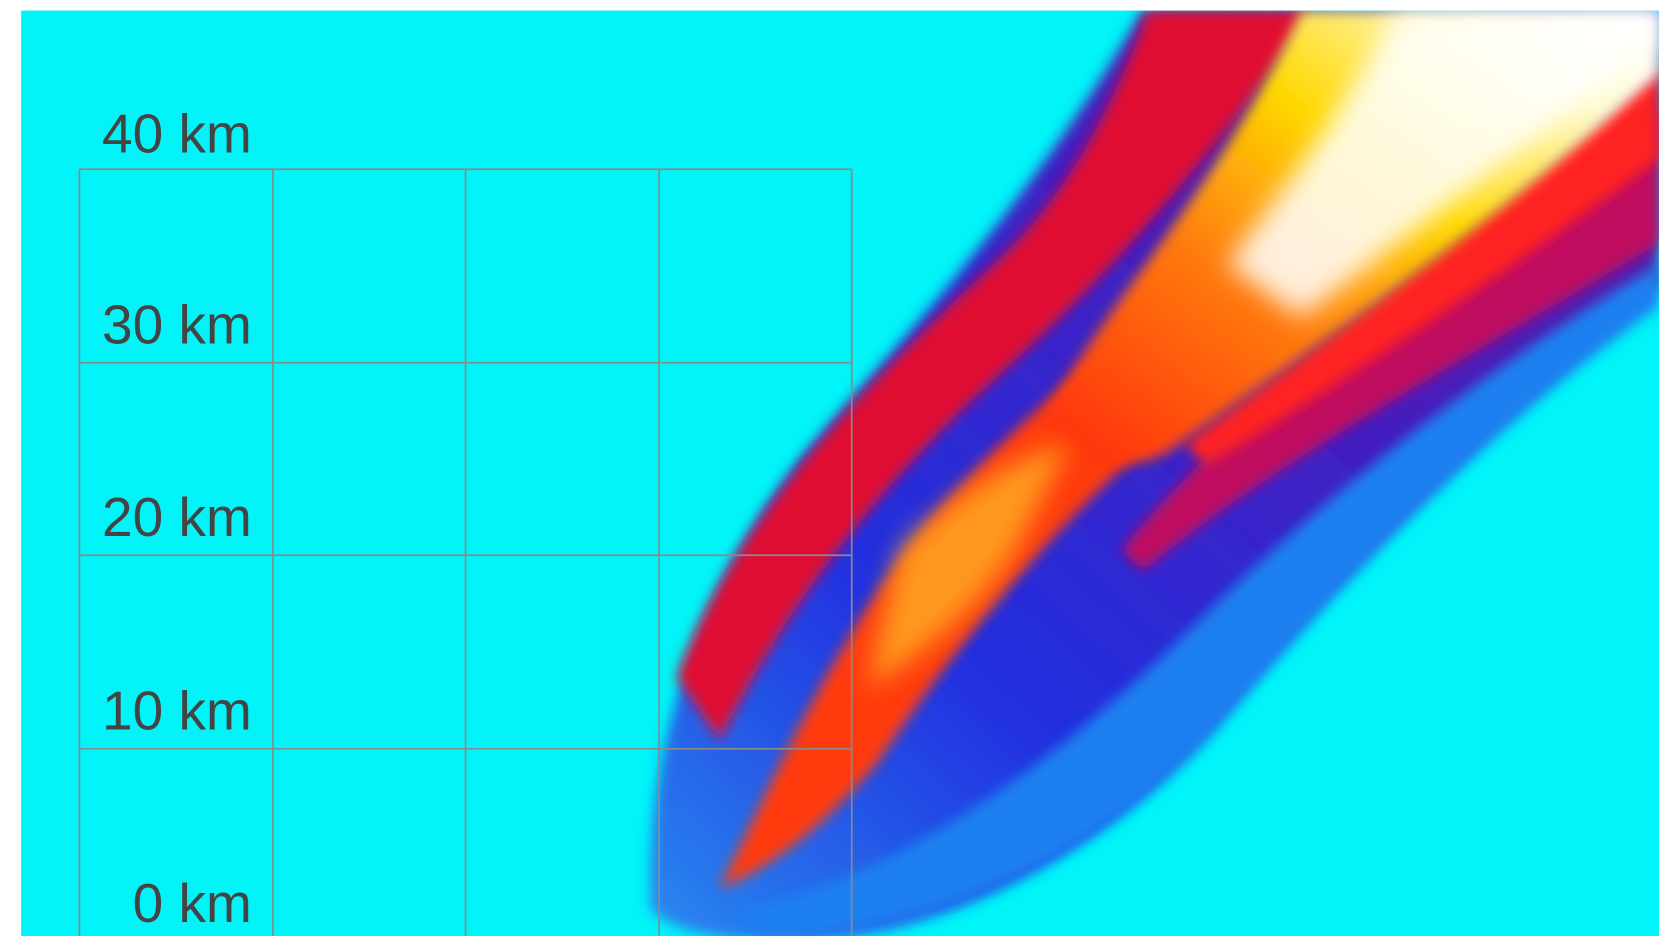  I want to click on scale-label: 20 km, so click(177, 517).